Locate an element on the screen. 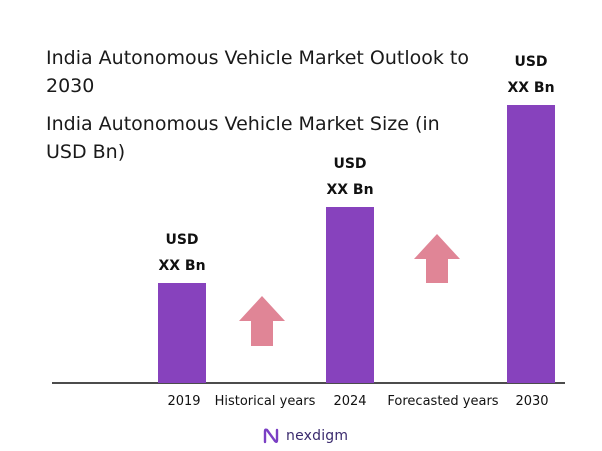  brand-logo: nexdigm is located at coordinates (305, 436).